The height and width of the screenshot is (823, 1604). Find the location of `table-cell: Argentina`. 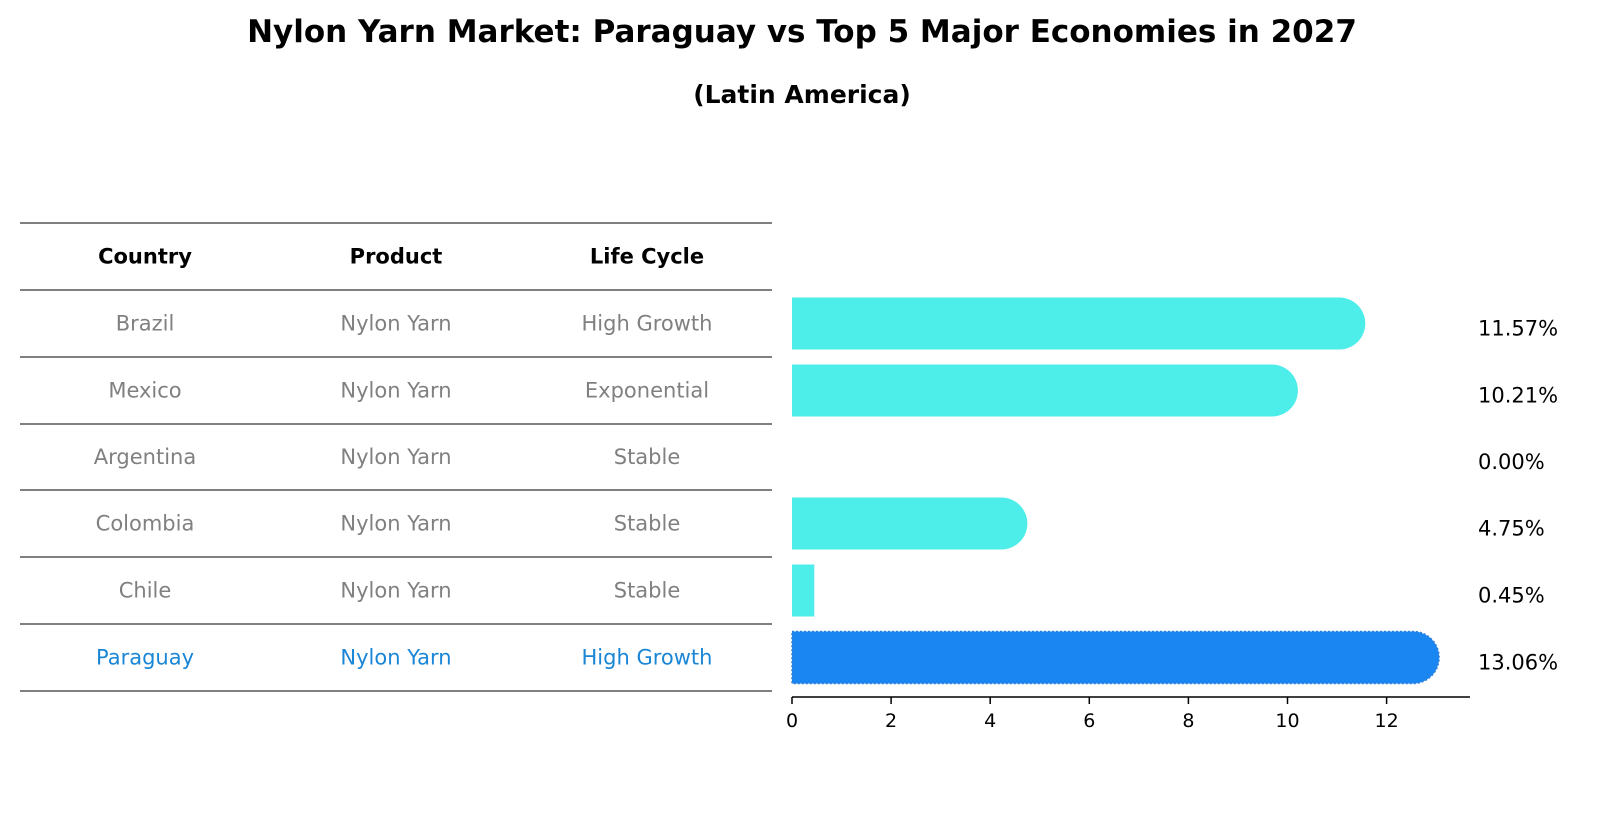

table-cell: Argentina is located at coordinates (145, 457).